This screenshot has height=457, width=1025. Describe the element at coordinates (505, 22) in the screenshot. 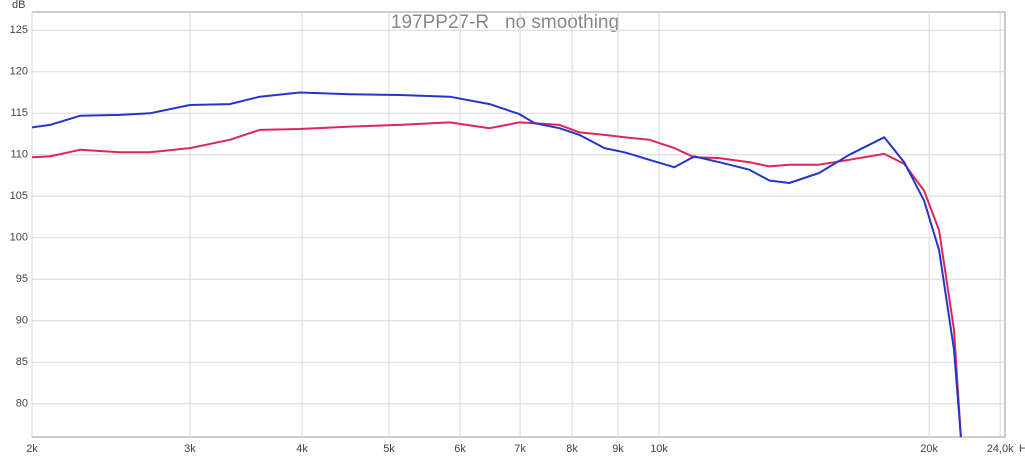

I see `chart-title: 197PP27-R no smoothing` at that location.